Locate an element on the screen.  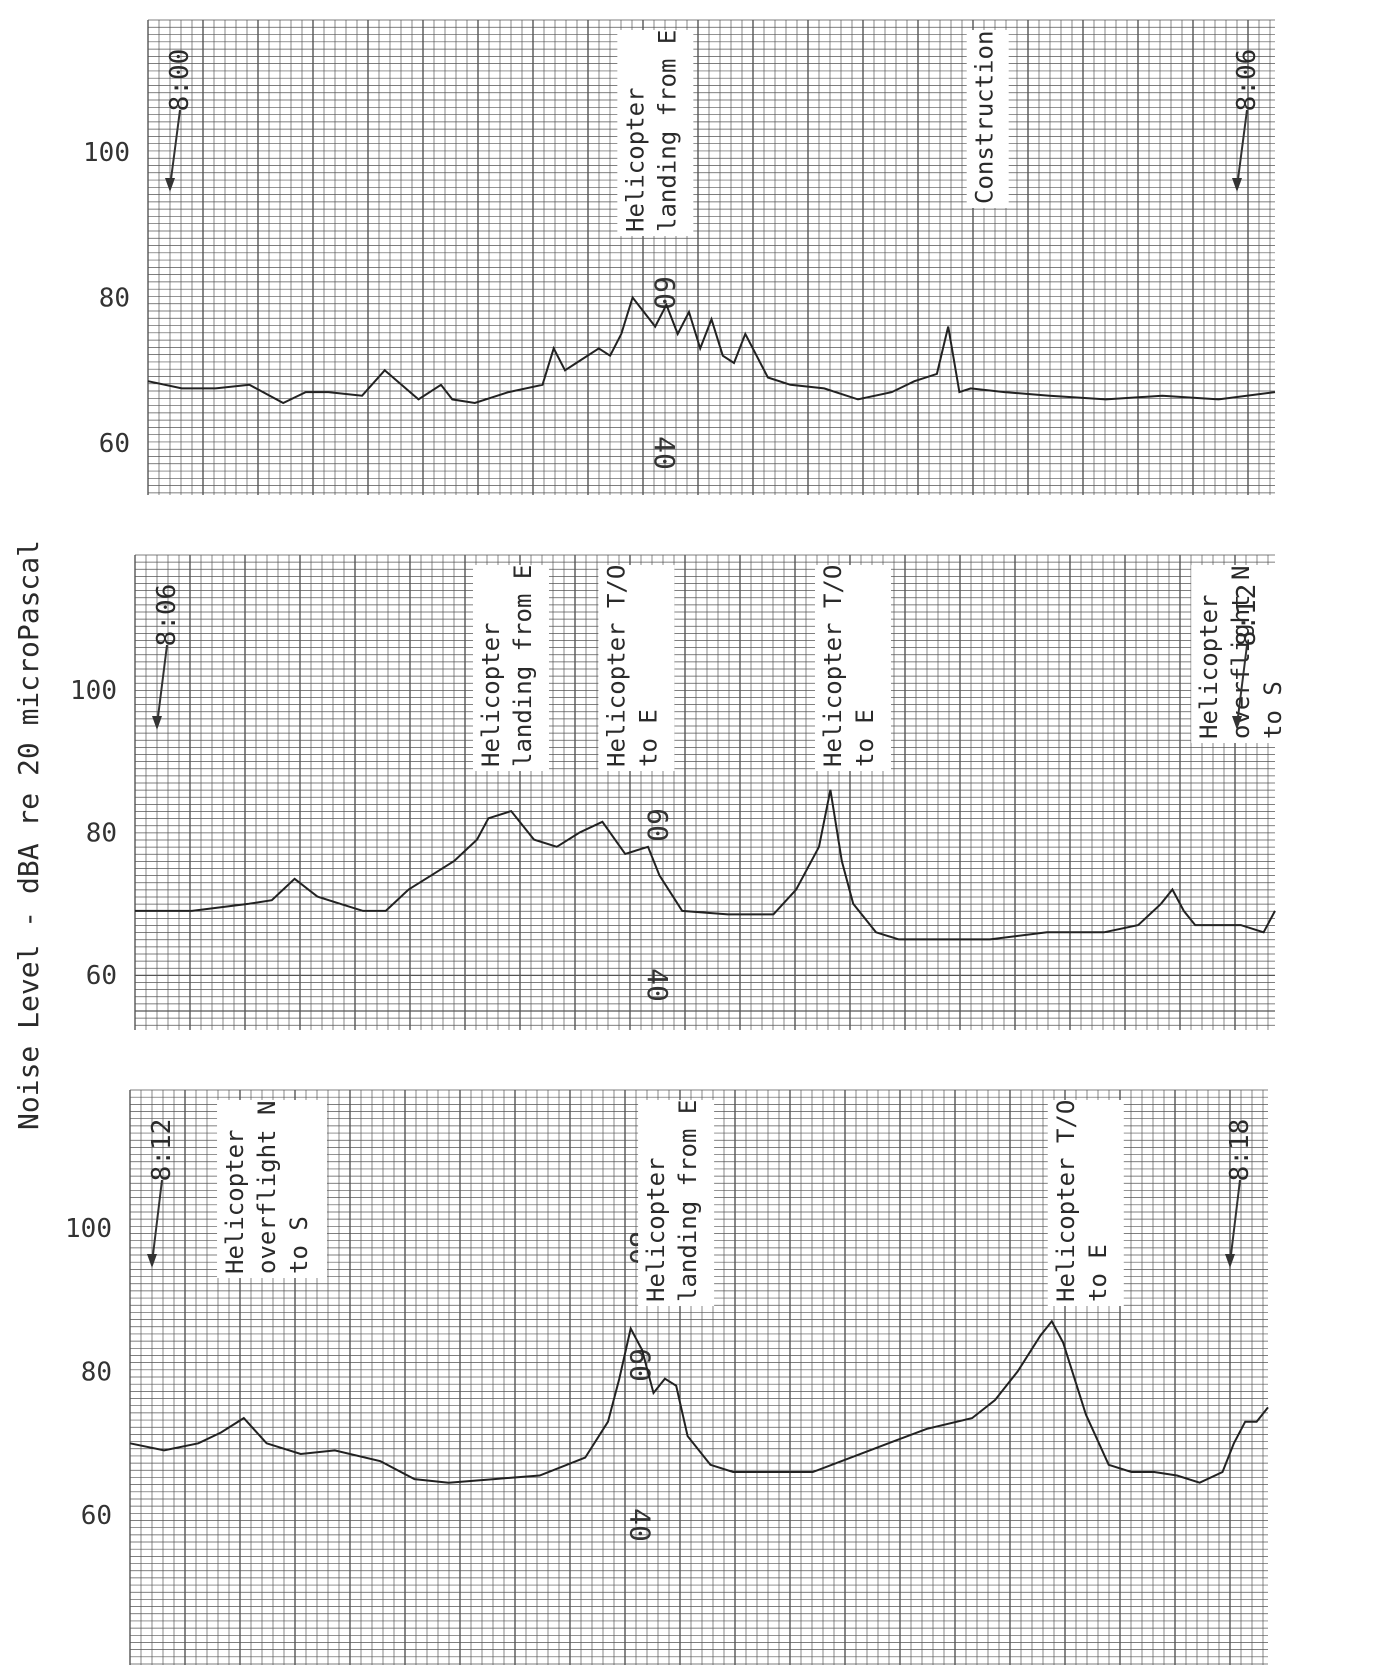
time-marker-start: 8:12 is located at coordinates (162, 1150).